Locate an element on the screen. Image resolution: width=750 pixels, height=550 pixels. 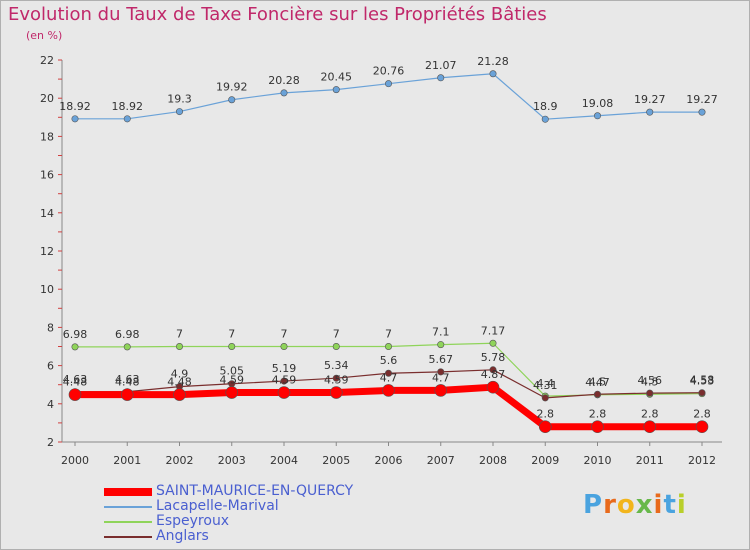
y-tick-label: 16 is located at coordinates (47, 175).